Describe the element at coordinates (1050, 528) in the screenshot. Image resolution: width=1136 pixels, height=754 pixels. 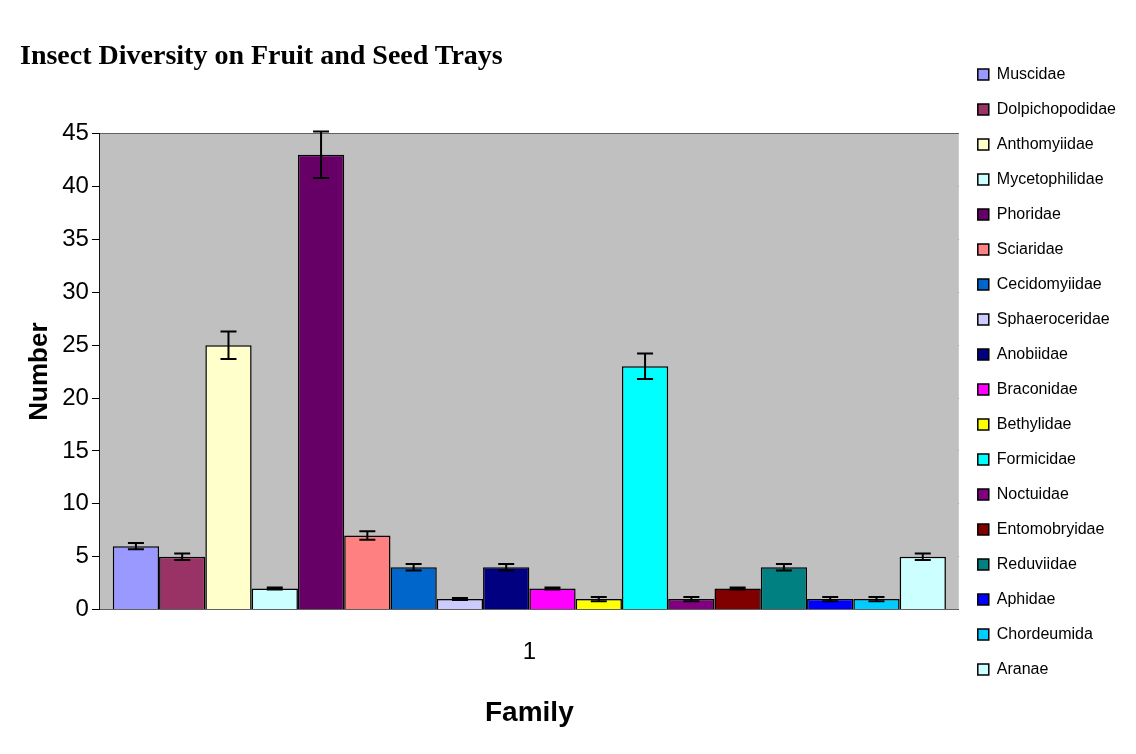
I see `legend-label: Entomobryidae` at that location.